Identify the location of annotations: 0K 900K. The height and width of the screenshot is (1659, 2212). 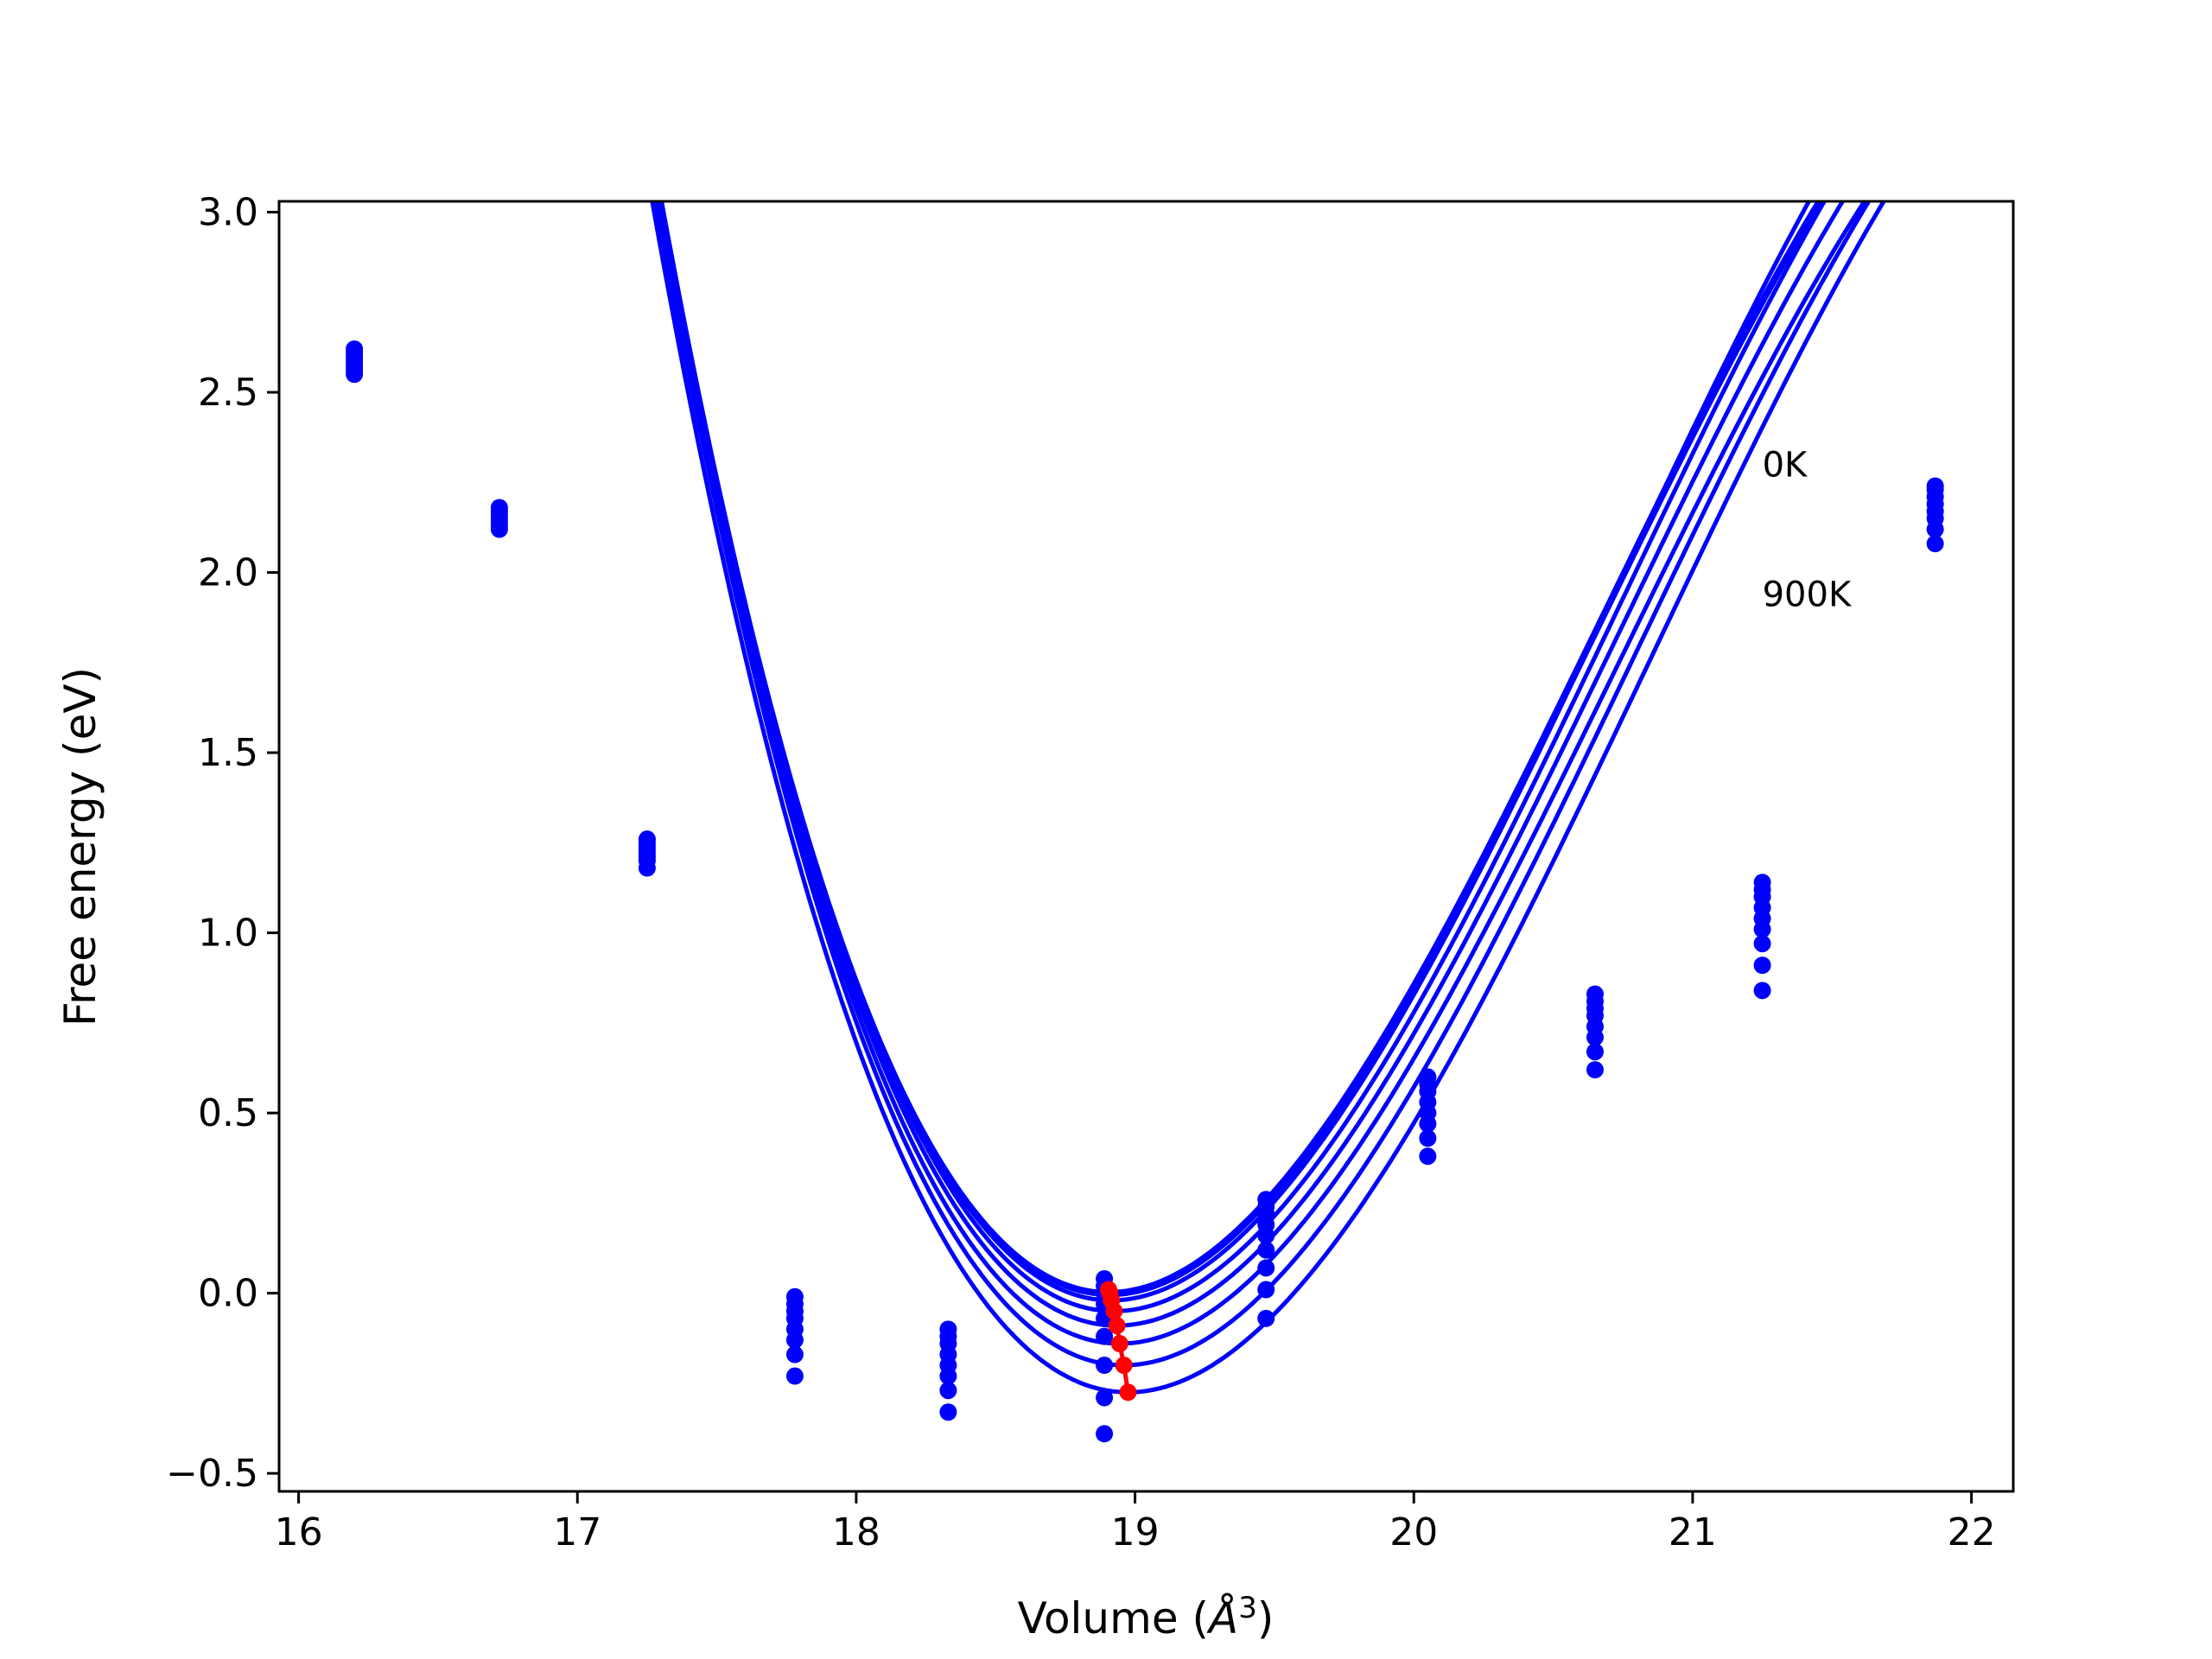
(1808, 529).